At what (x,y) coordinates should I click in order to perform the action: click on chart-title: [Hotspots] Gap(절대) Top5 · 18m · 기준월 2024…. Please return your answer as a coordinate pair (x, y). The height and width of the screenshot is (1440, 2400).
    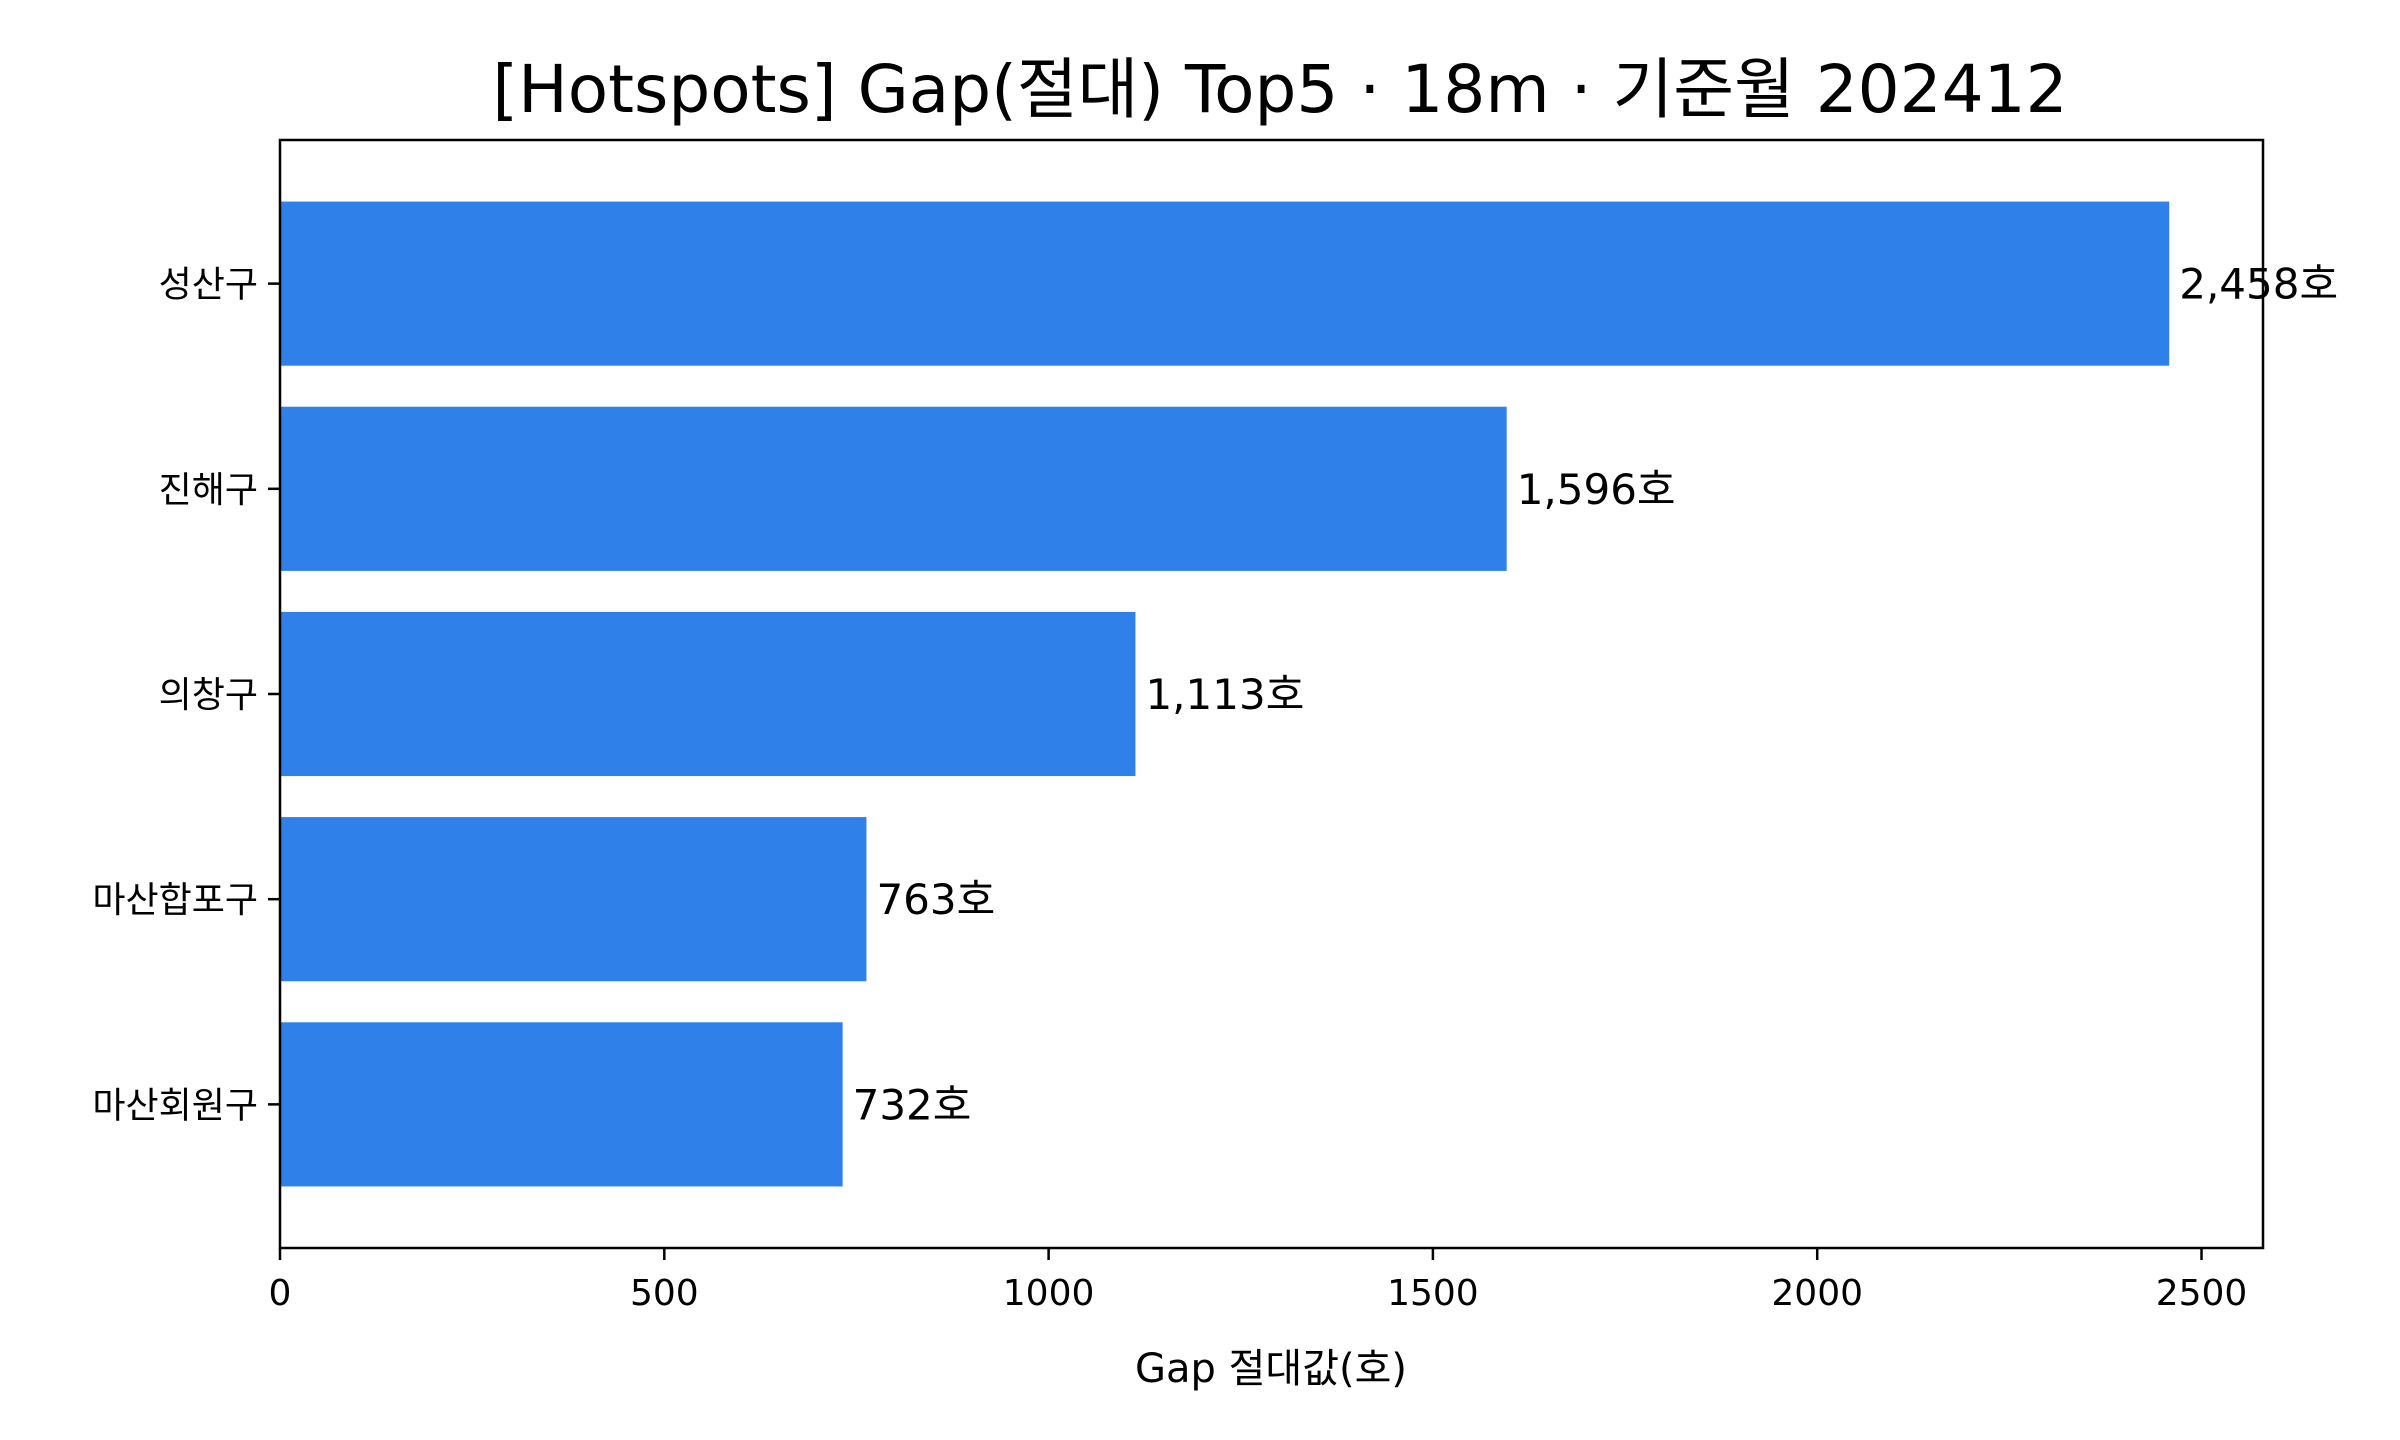
    Looking at the image, I should click on (1279, 89).